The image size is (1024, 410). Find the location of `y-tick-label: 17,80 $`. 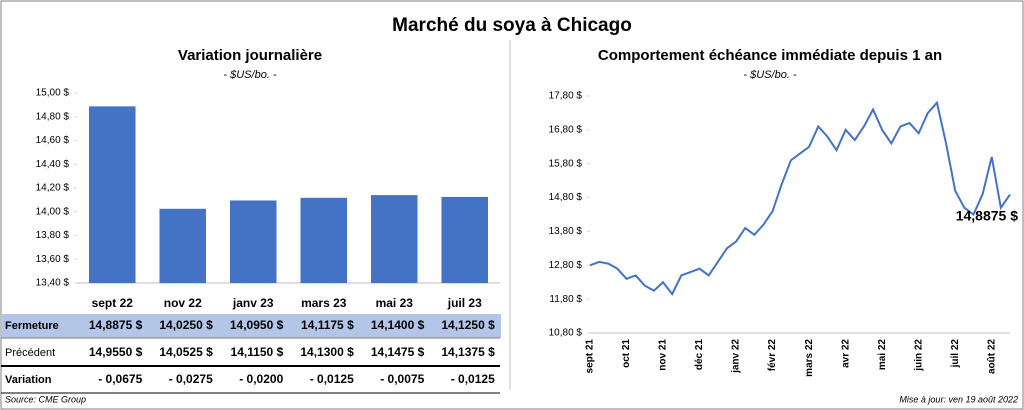

y-tick-label: 17,80 $ is located at coordinates (566, 96).